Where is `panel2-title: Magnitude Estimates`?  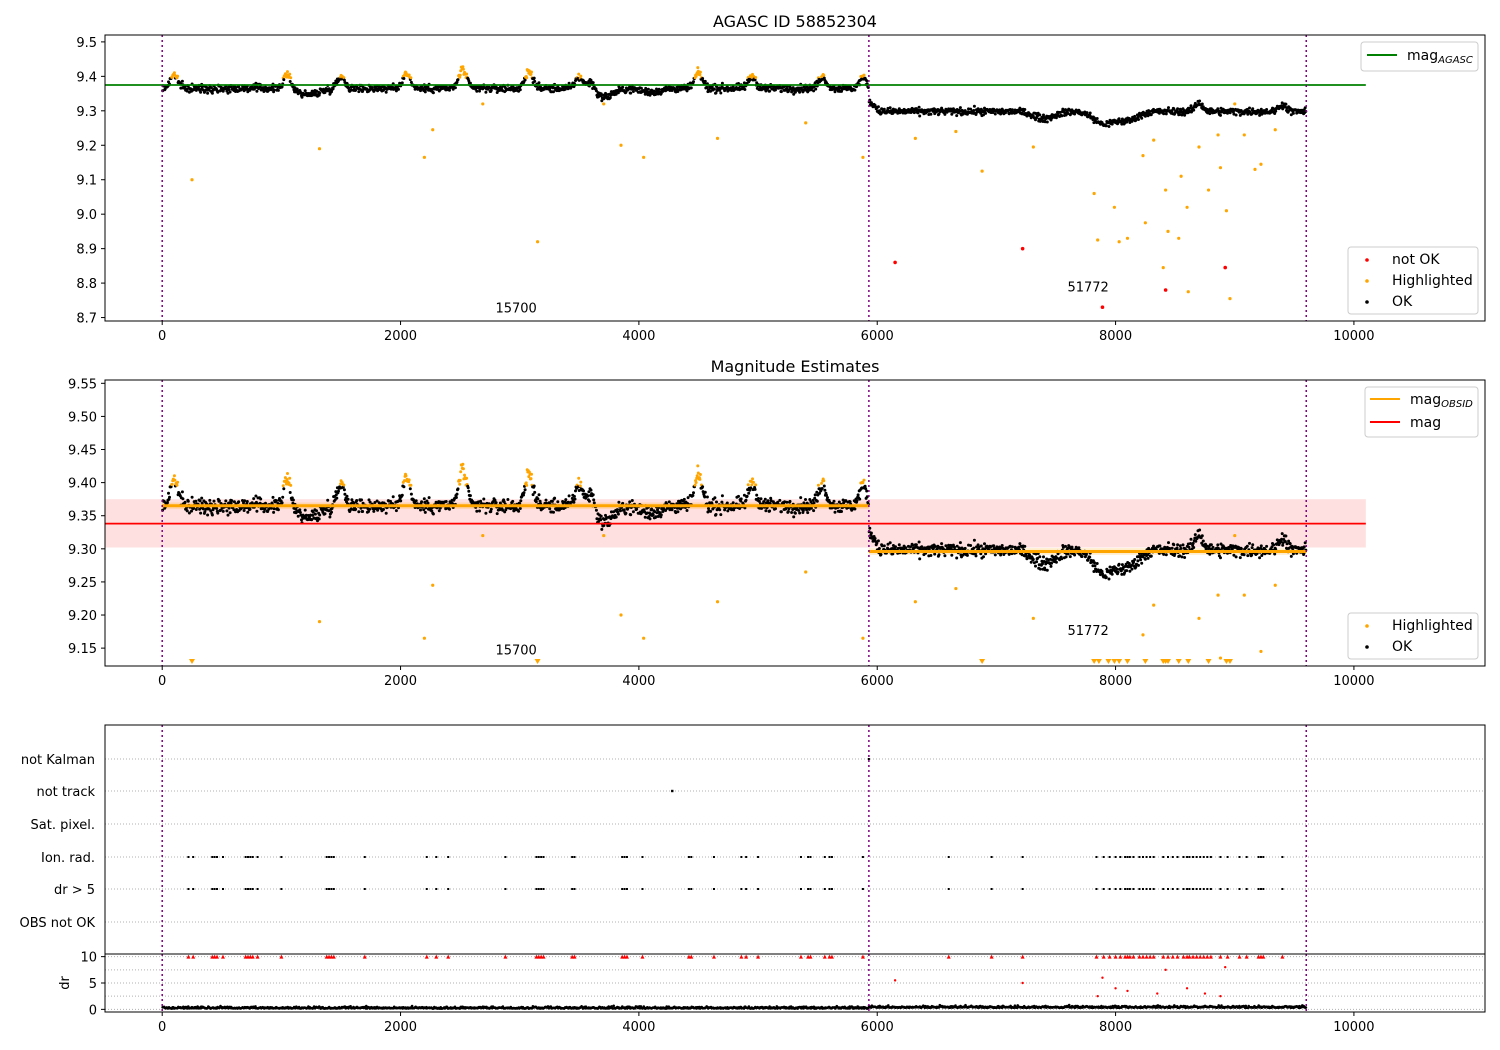
panel2-title: Magnitude Estimates is located at coordinates (795, 366).